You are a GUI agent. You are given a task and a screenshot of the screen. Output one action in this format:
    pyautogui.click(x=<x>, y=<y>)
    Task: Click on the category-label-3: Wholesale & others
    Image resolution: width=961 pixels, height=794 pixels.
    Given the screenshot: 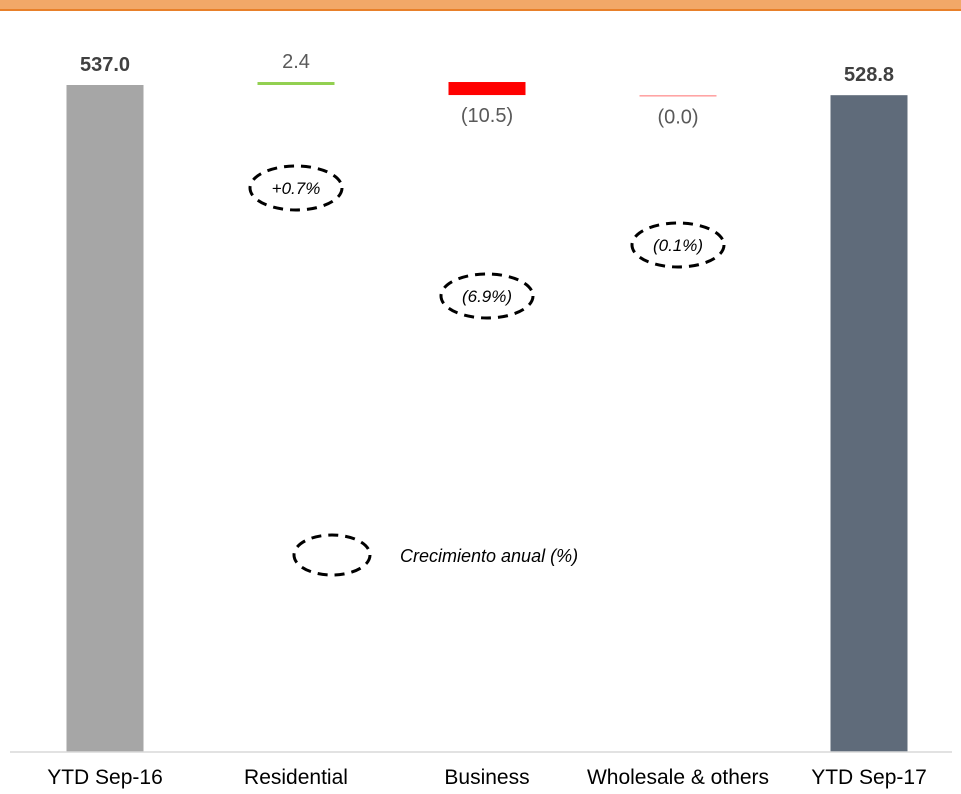 What is the action you would take?
    pyautogui.click(x=678, y=777)
    